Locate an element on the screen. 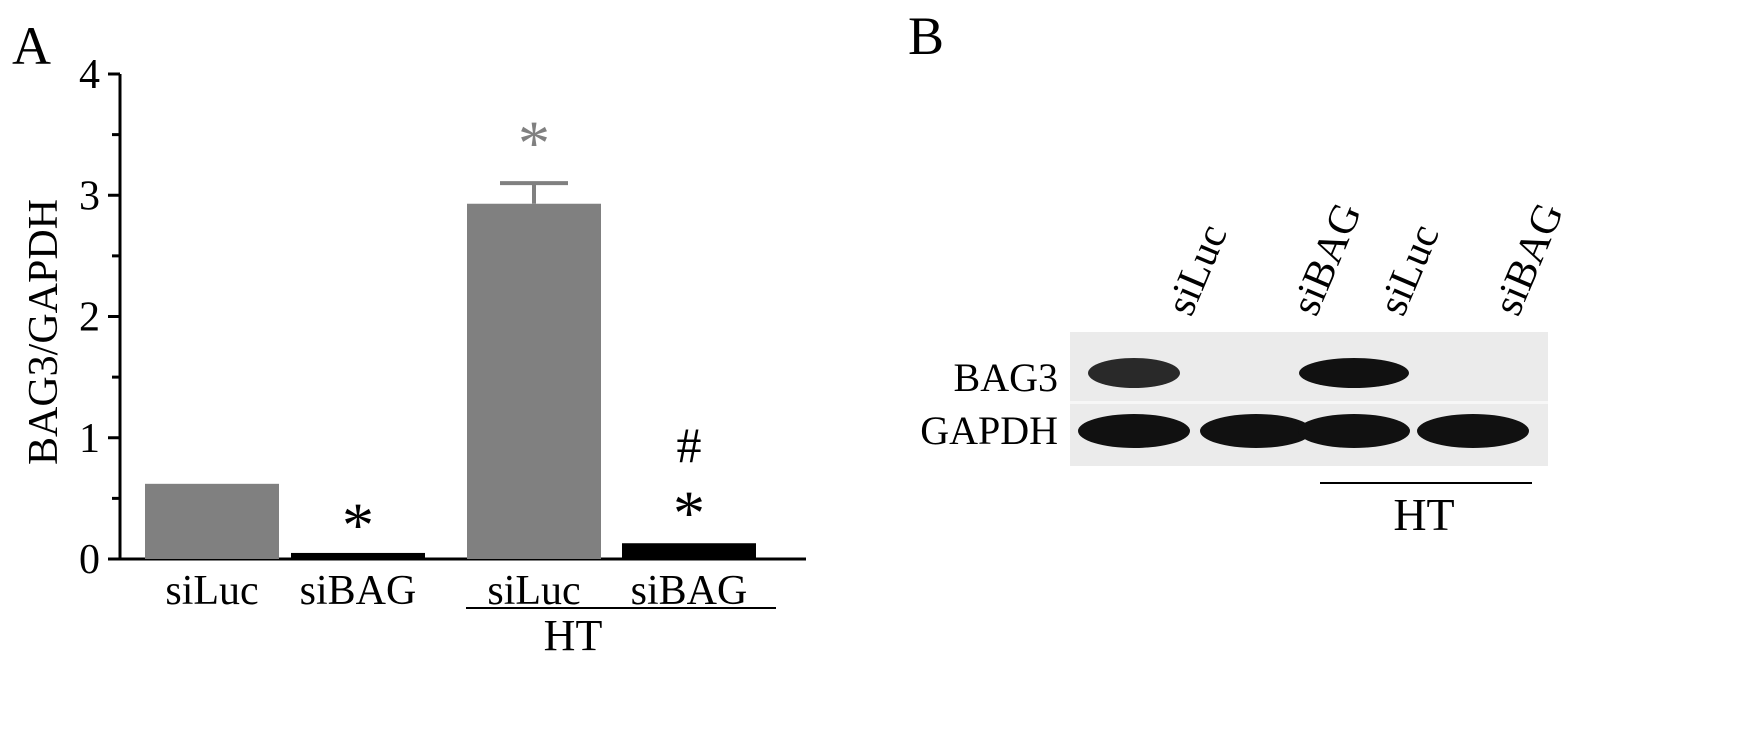  significance-hash: # is located at coordinates (689, 445).